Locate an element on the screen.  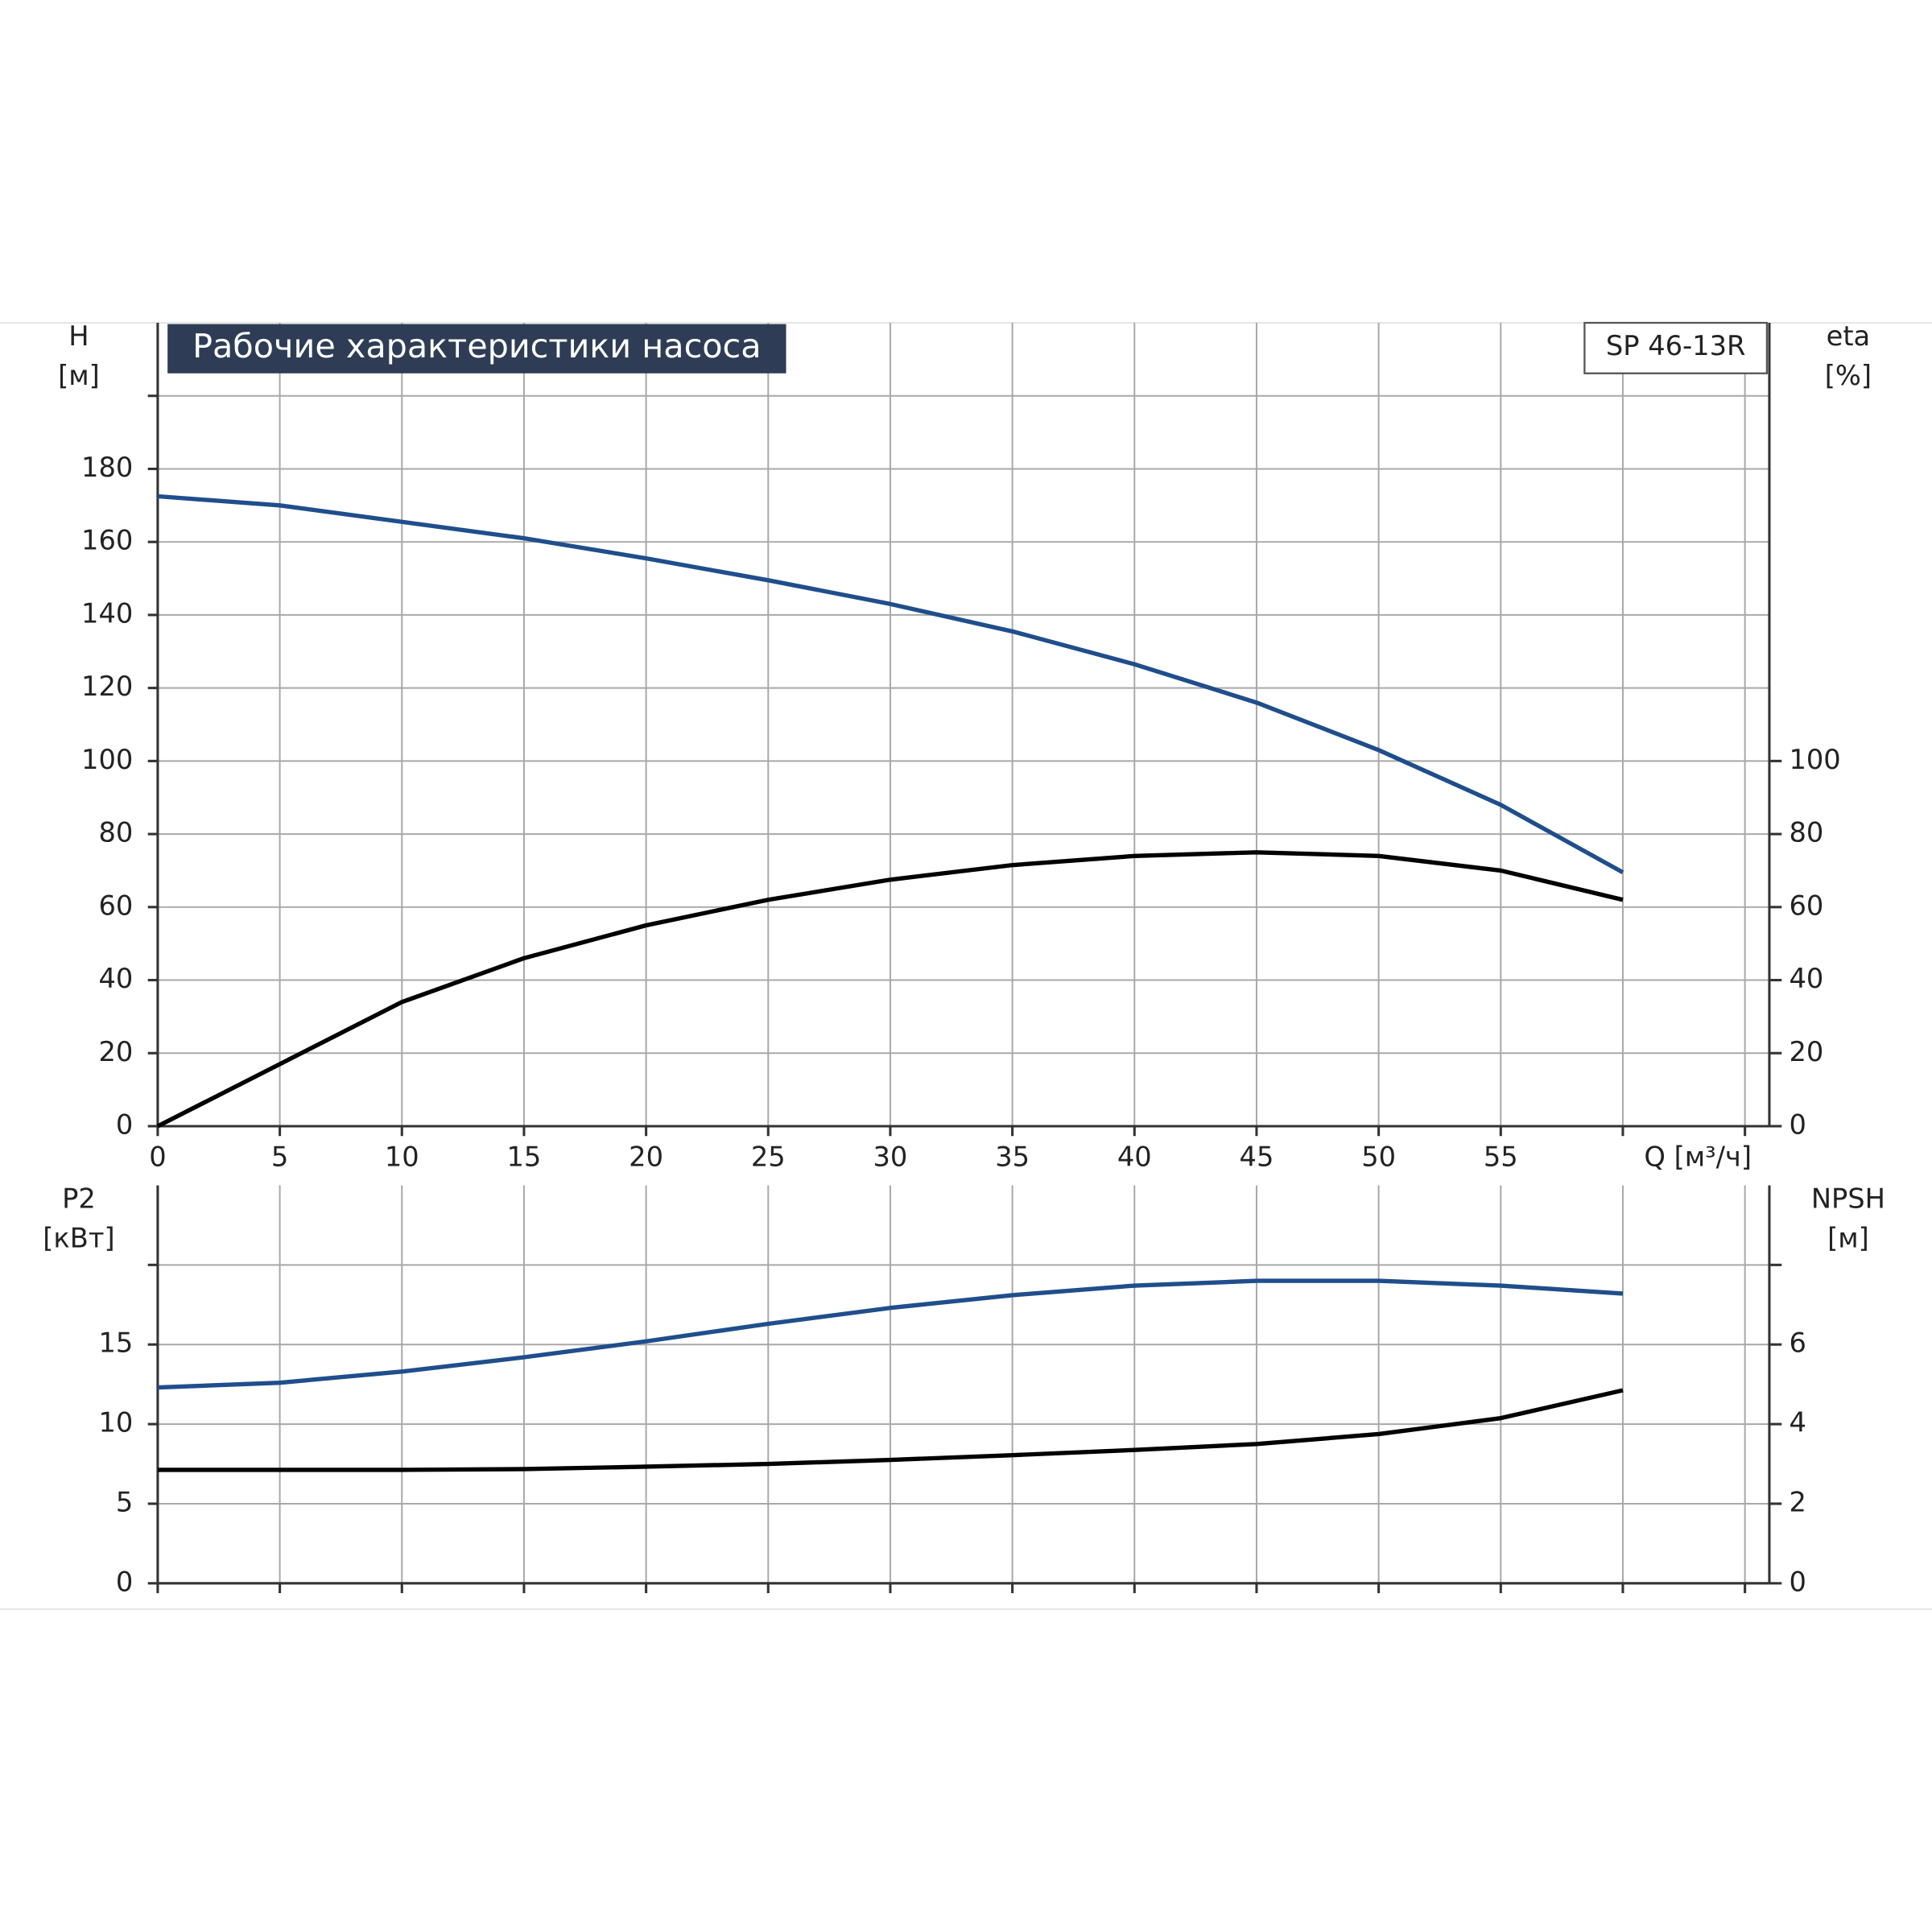
y-axis-label: P2 is located at coordinates (79, 1198).